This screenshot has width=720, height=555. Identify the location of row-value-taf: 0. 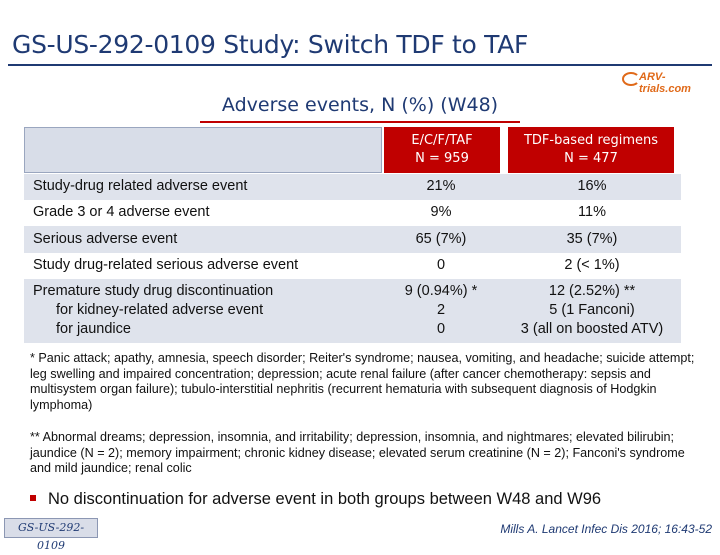
(441, 265).